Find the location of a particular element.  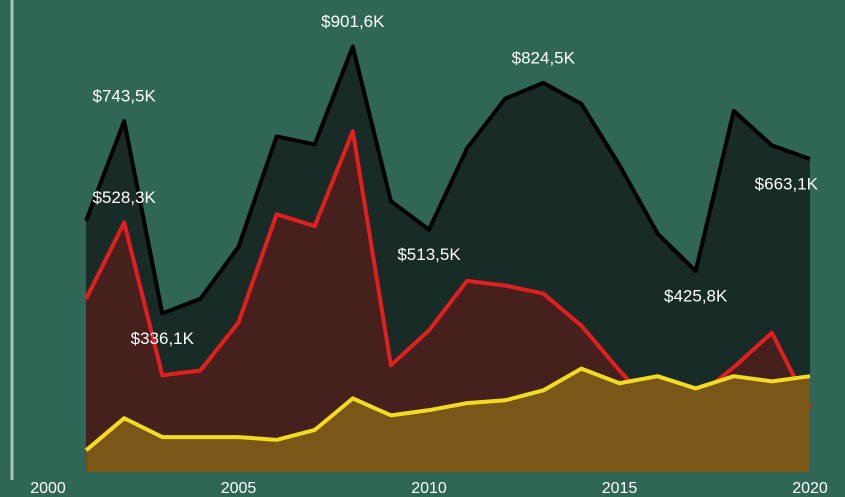

data-label: $528,3K is located at coordinates (125, 197).